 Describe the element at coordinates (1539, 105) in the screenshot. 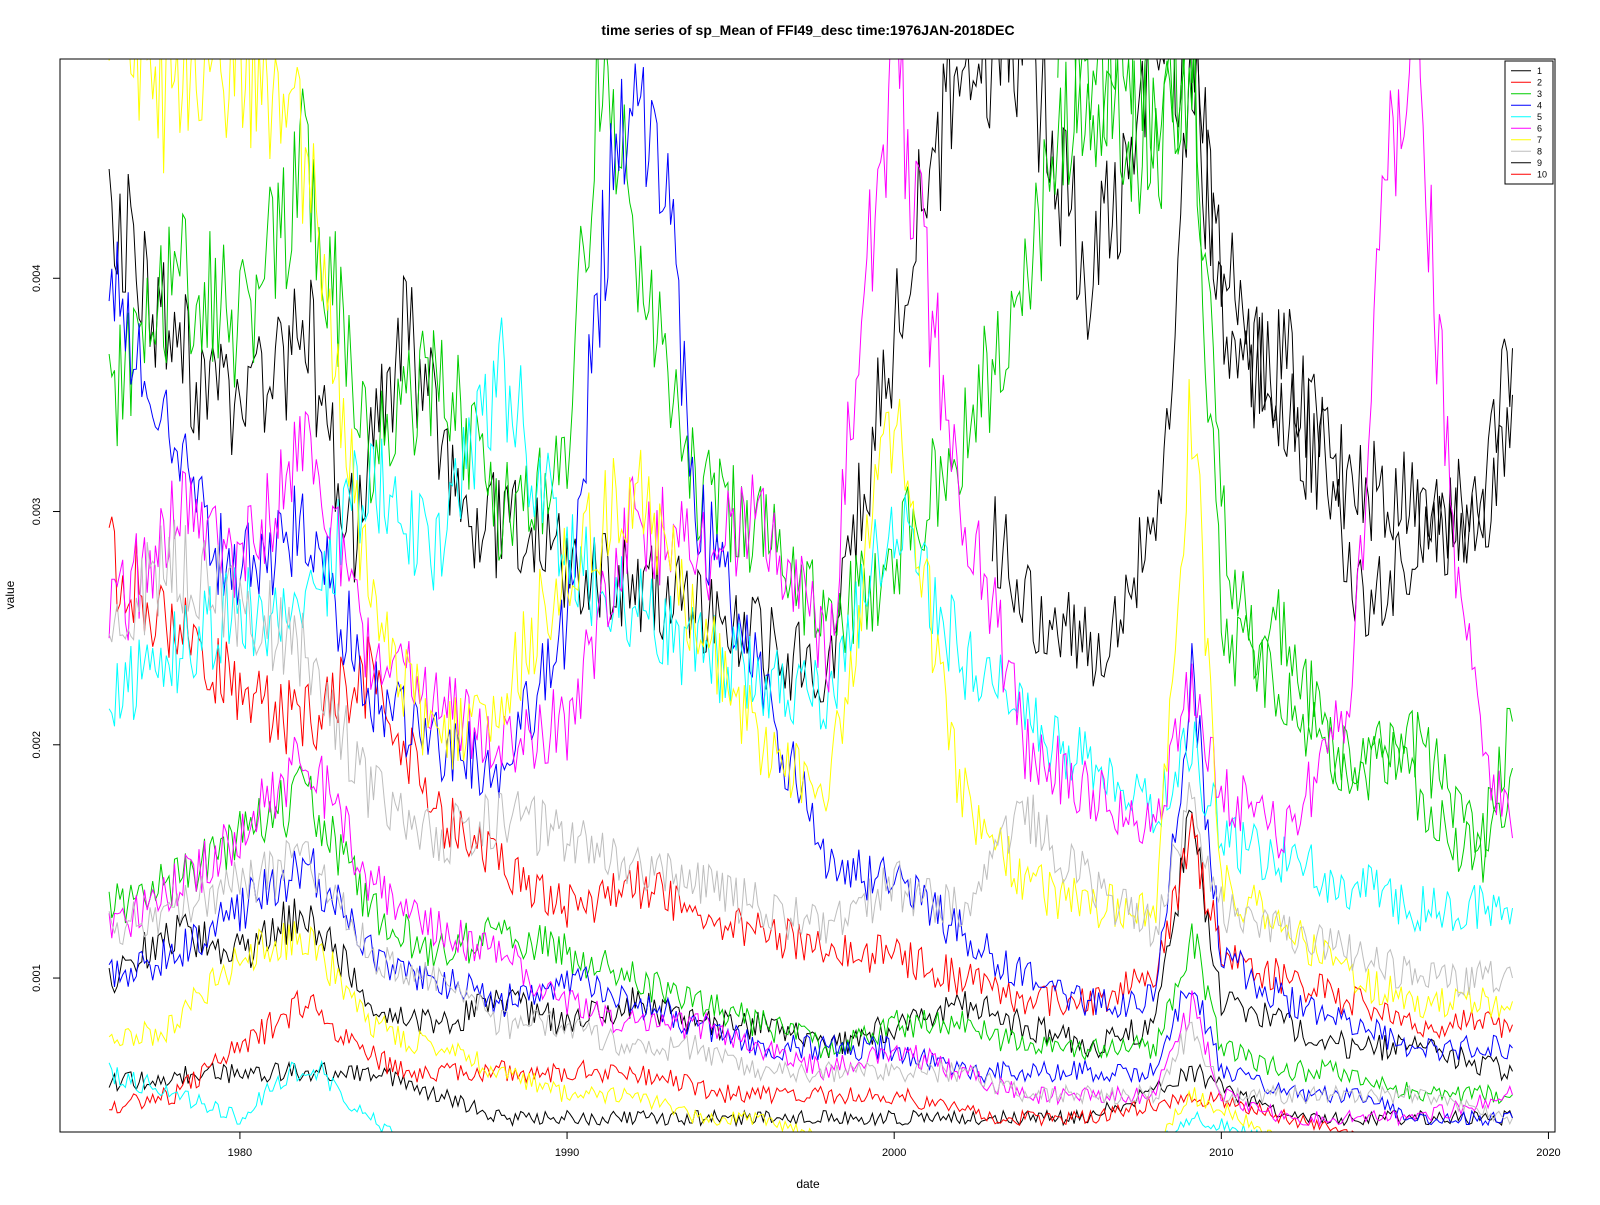

I see `legend-label: 4` at that location.